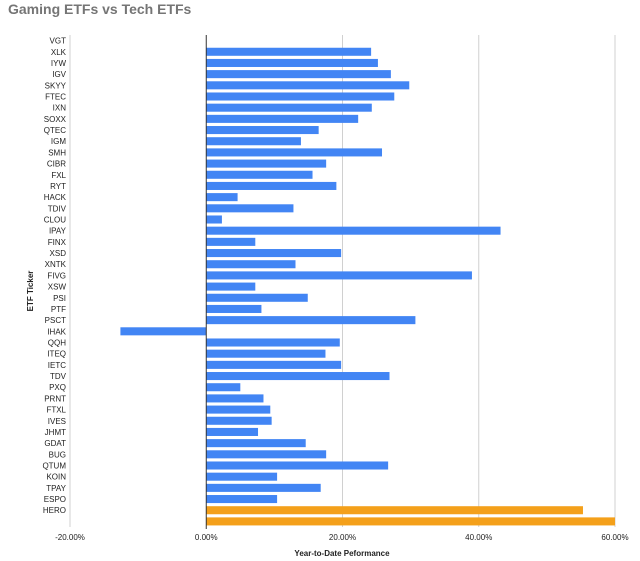 The height and width of the screenshot is (561, 640). What do you see at coordinates (58, 376) in the screenshot?
I see `y-tick-label: TDV` at bounding box center [58, 376].